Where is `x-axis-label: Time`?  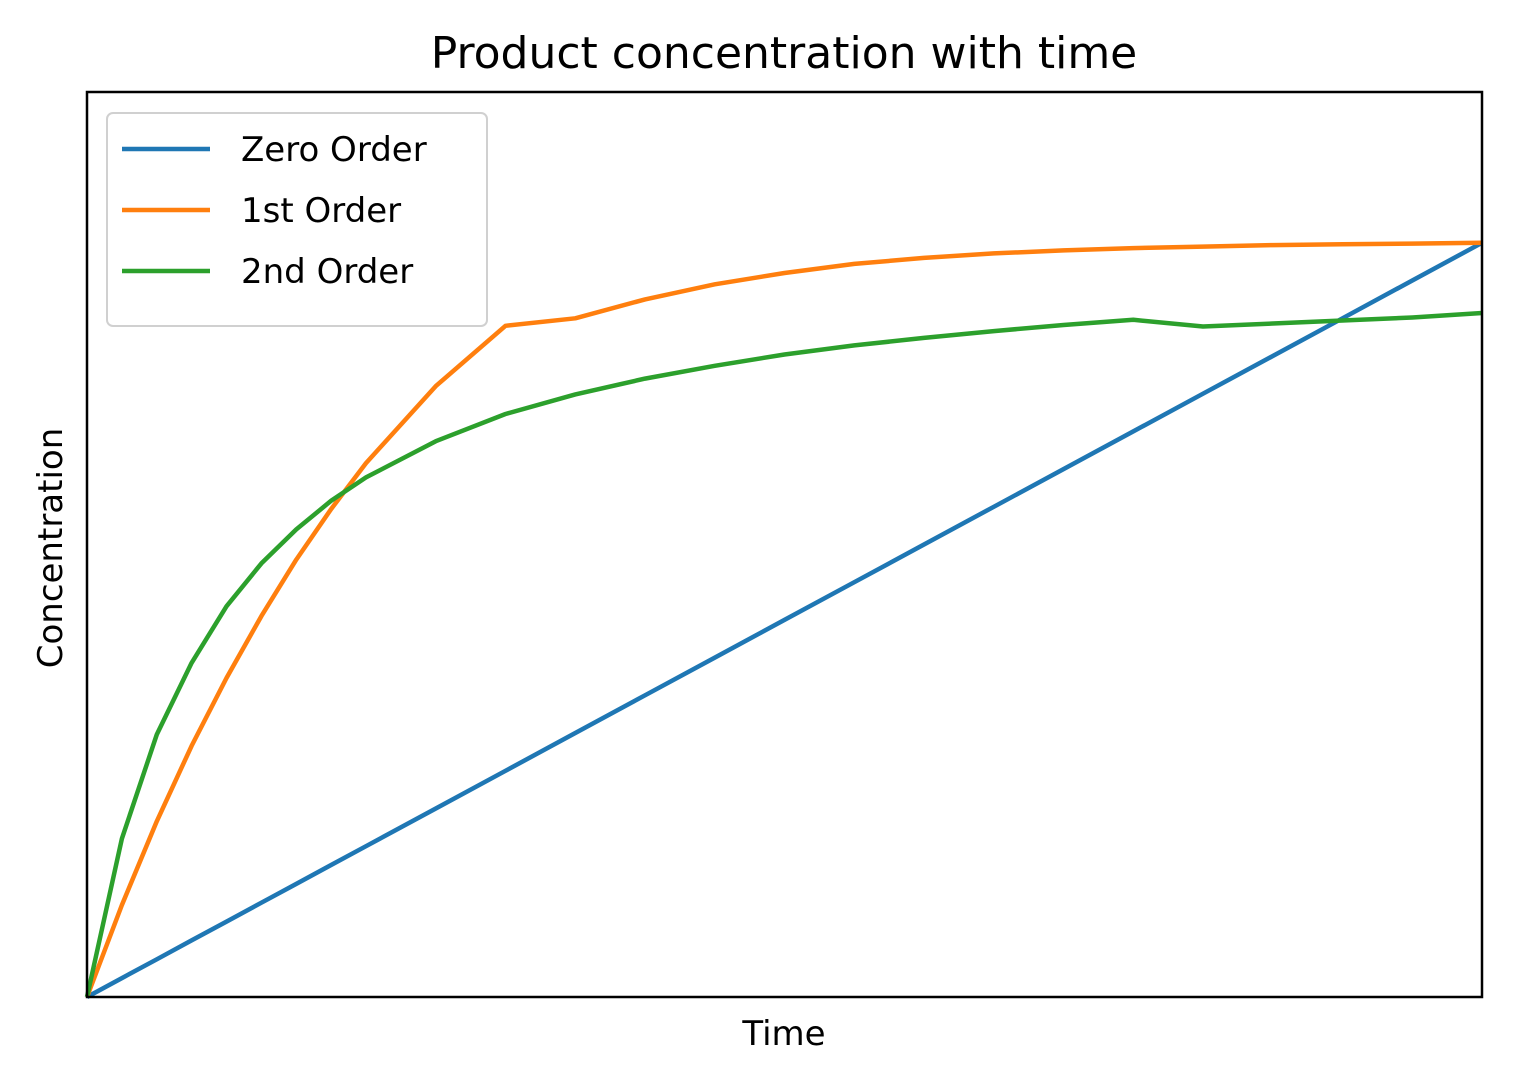
x-axis-label: Time is located at coordinates (783, 1034).